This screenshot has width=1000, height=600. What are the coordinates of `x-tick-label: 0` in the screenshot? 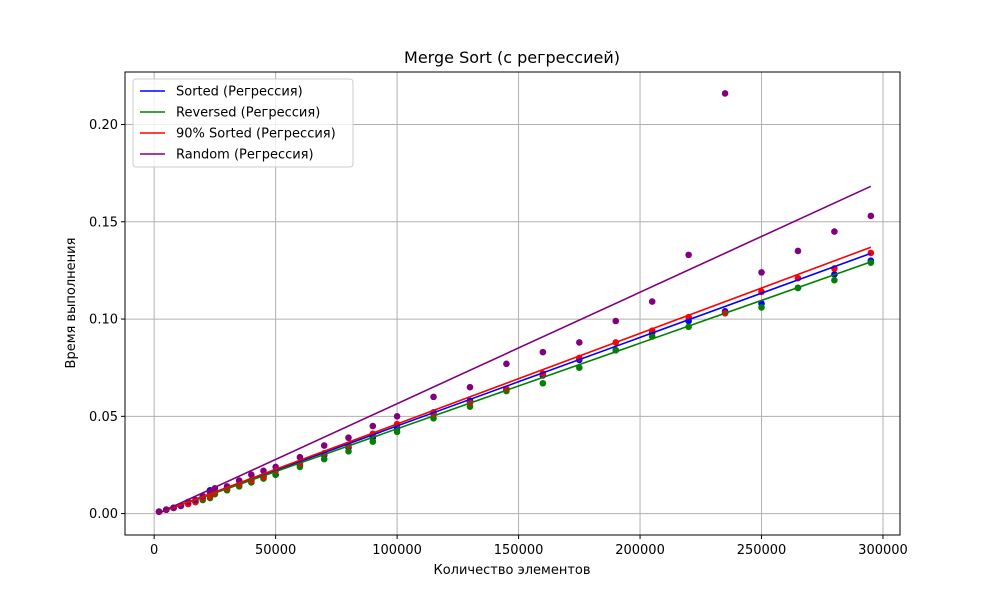 It's located at (154, 550).